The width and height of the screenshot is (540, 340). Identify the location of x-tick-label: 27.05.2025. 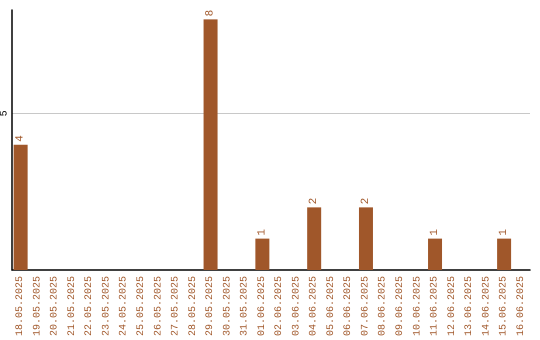
(176, 306).